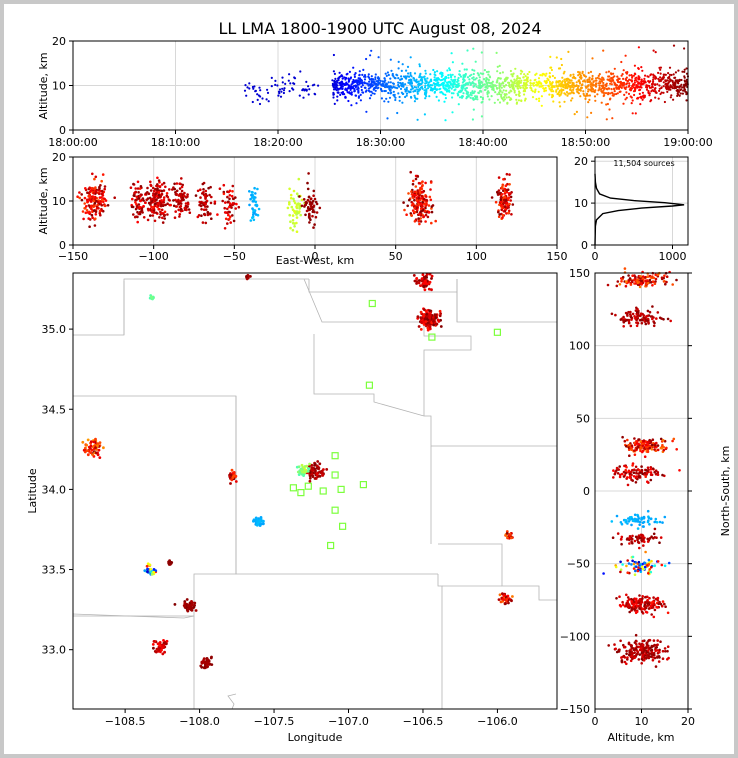  What do you see at coordinates (315, 201) in the screenshot?
I see `east-west-grid` at bounding box center [315, 201].